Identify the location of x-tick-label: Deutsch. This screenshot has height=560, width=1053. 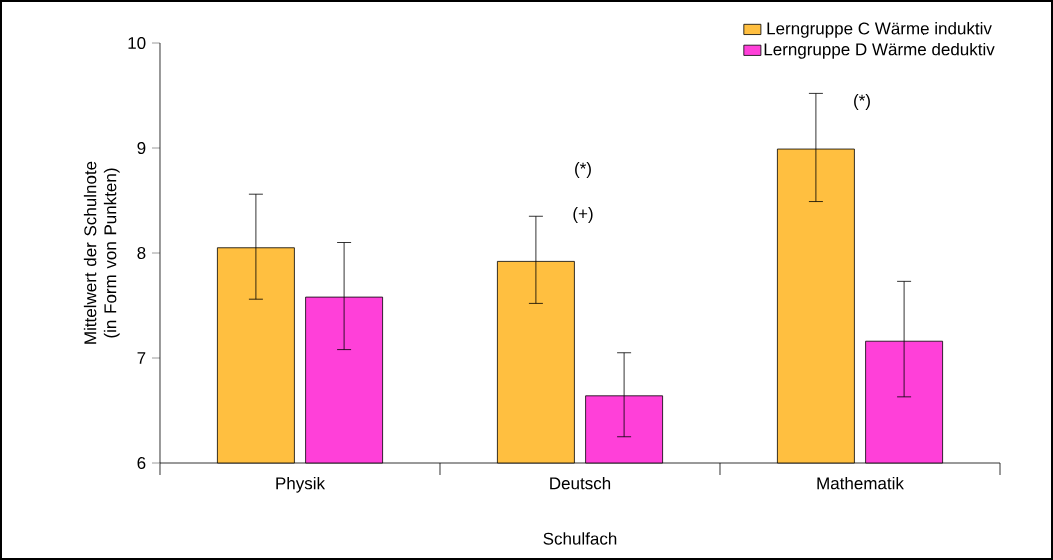
(580, 483).